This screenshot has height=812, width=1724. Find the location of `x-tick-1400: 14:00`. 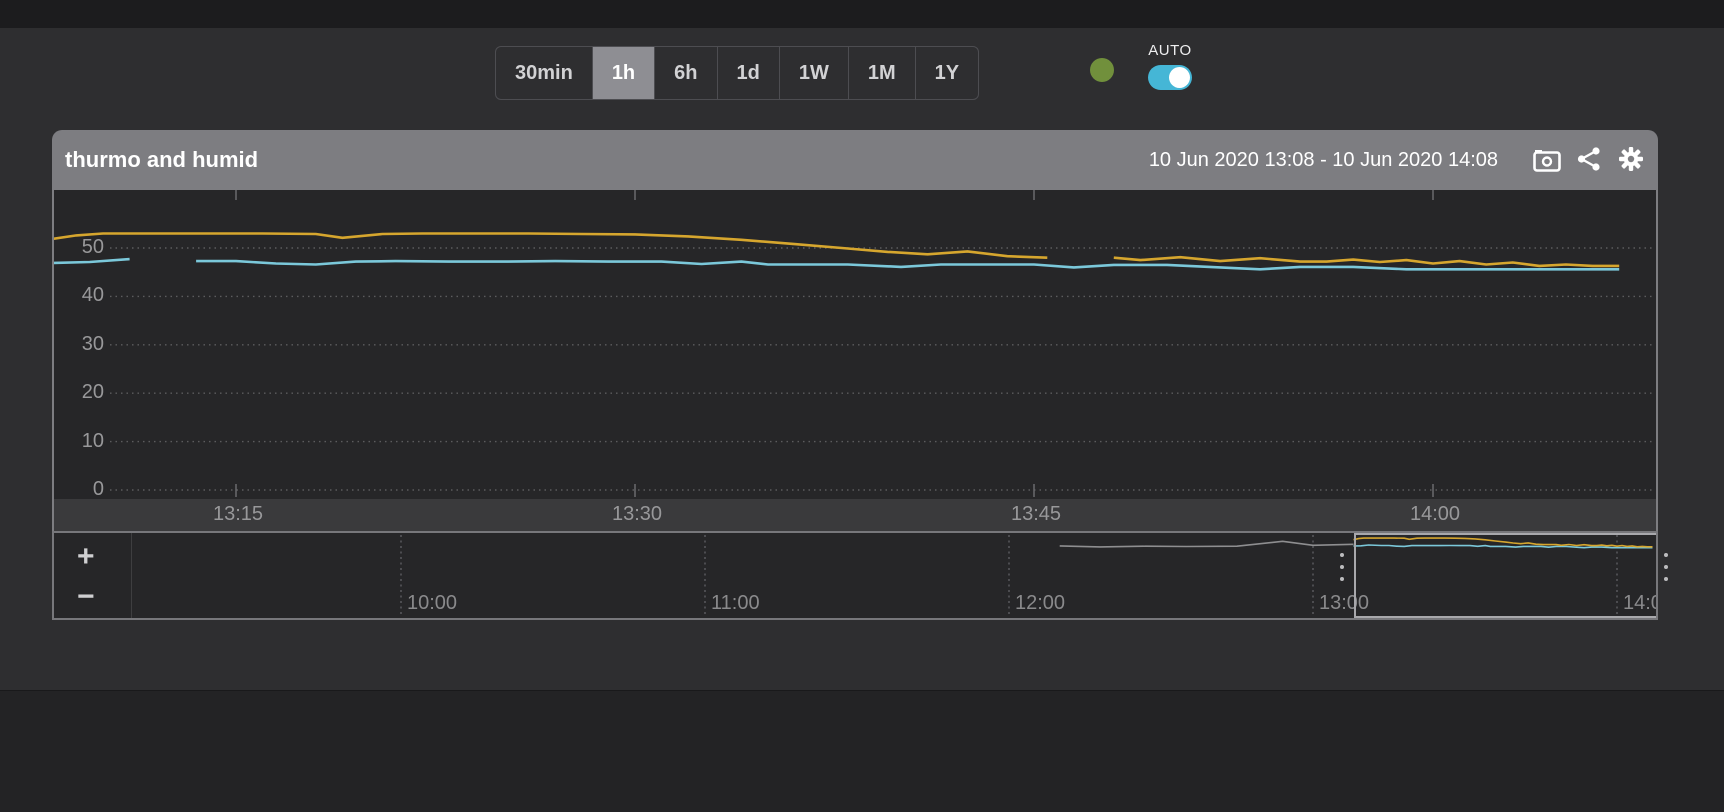

x-tick-1400: 14:00 is located at coordinates (1435, 514).